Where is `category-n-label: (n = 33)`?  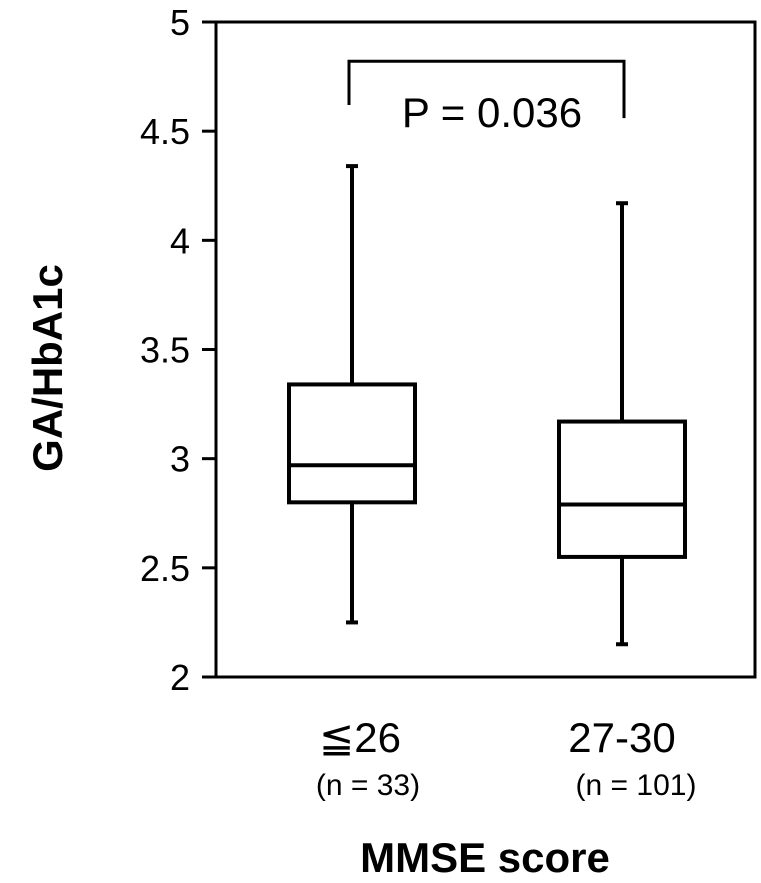 category-n-label: (n = 33) is located at coordinates (368, 785).